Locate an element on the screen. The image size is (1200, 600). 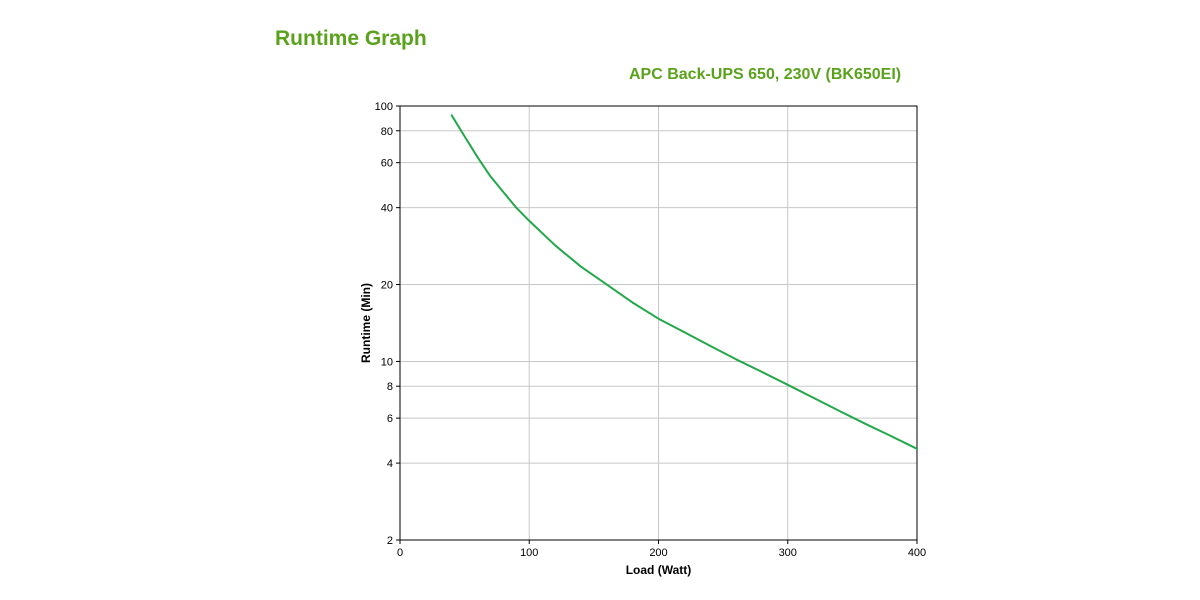
x-tick-label: 0 is located at coordinates (400, 553).